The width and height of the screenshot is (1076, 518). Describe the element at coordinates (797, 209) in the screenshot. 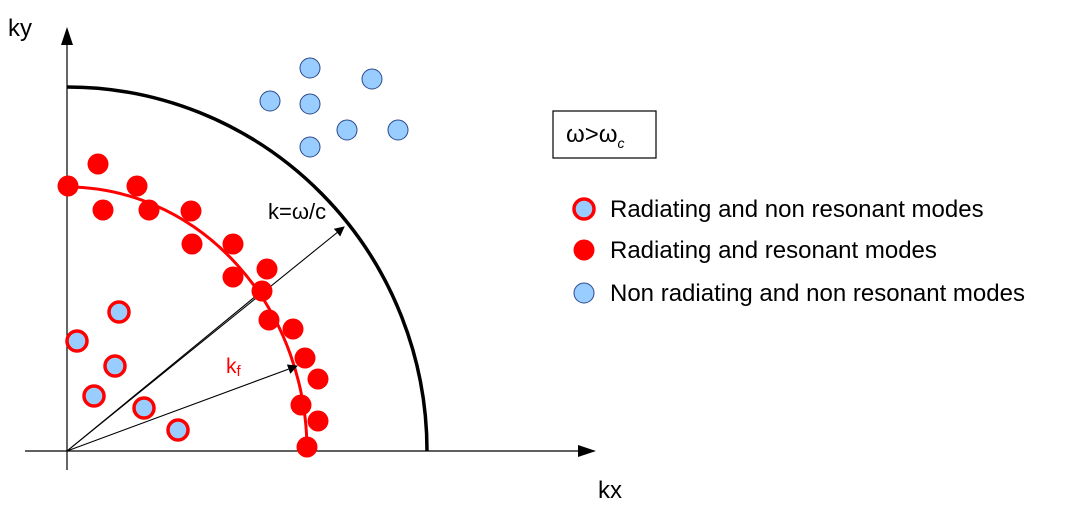

I see `legend-label-radiating-non-resonant: Radiating and non resonant modes` at that location.